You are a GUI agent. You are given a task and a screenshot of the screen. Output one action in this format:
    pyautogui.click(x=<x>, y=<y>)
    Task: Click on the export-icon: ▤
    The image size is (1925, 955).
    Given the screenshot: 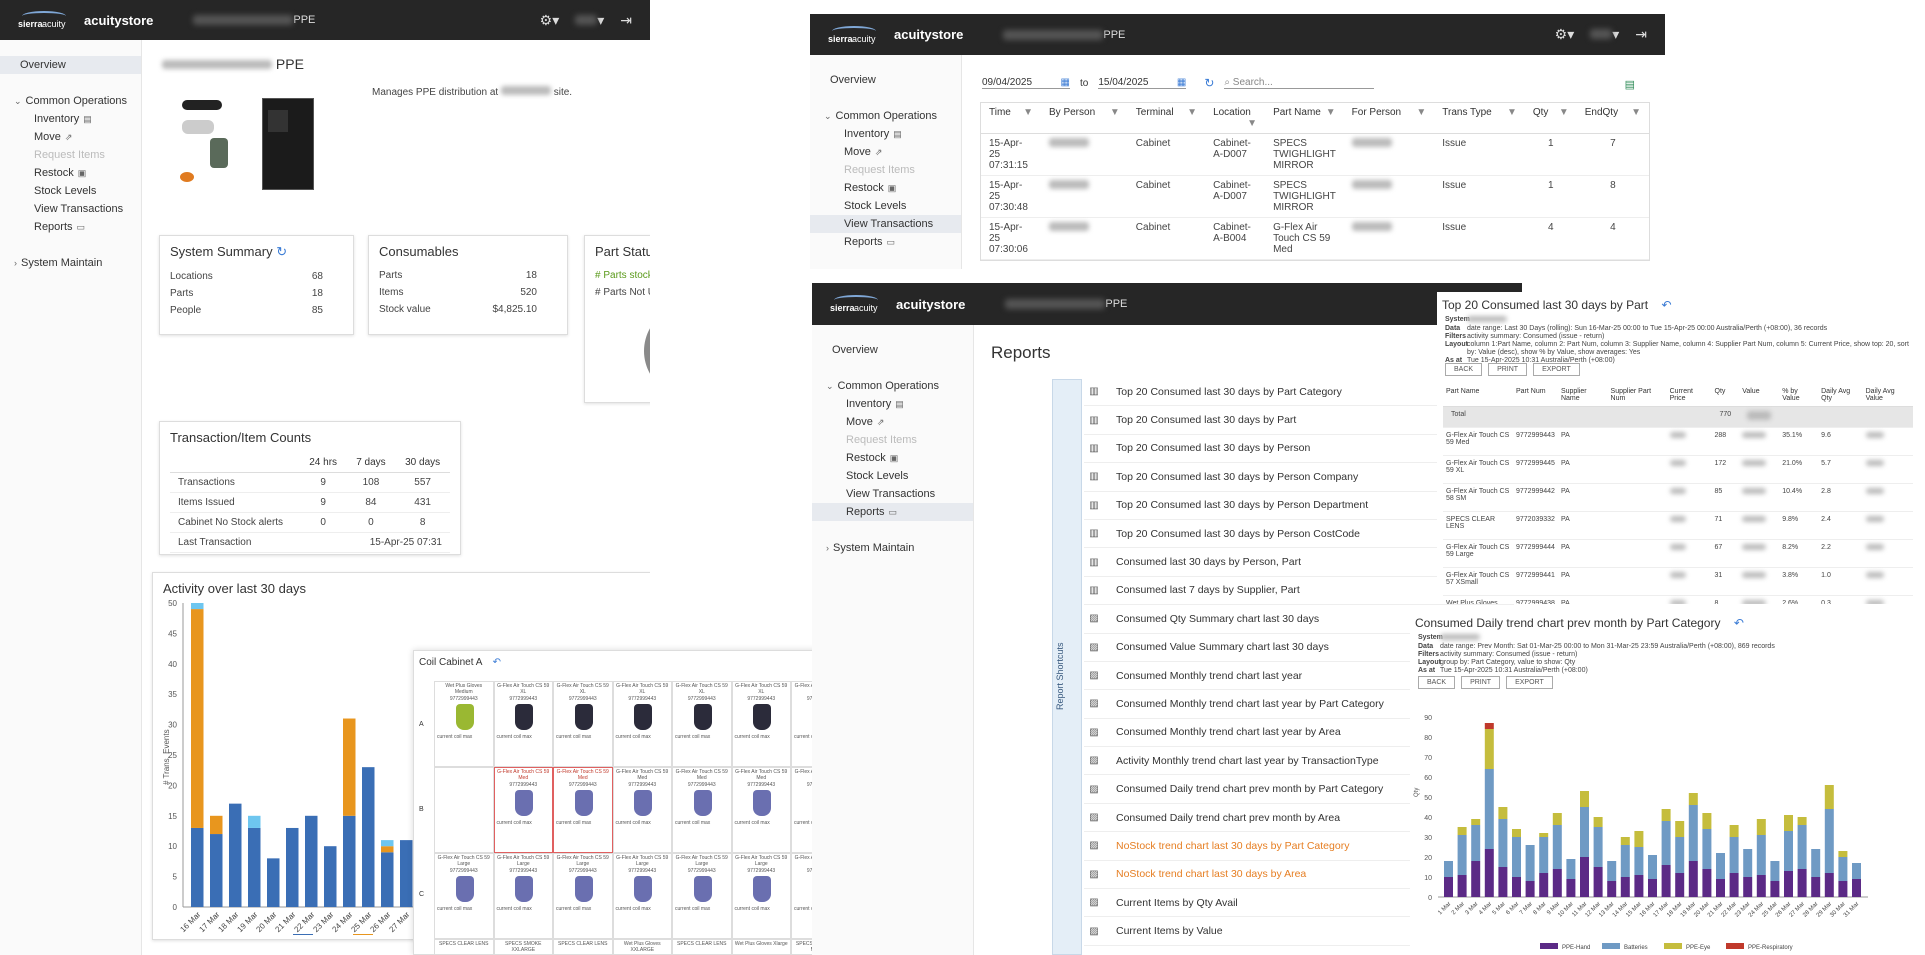 What is the action you would take?
    pyautogui.click(x=1629, y=85)
    